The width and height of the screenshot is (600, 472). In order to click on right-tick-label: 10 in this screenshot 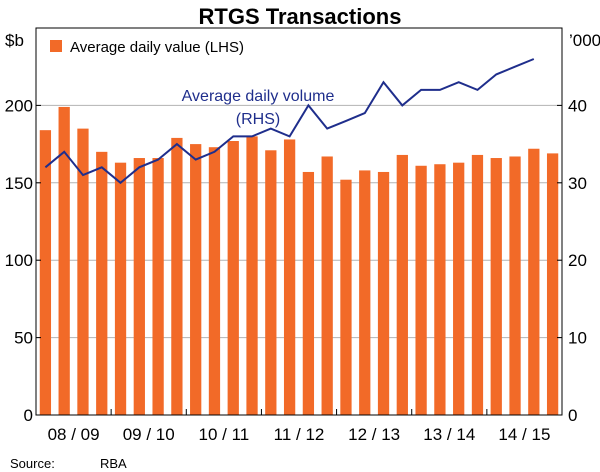, I will do `click(577, 338)`.